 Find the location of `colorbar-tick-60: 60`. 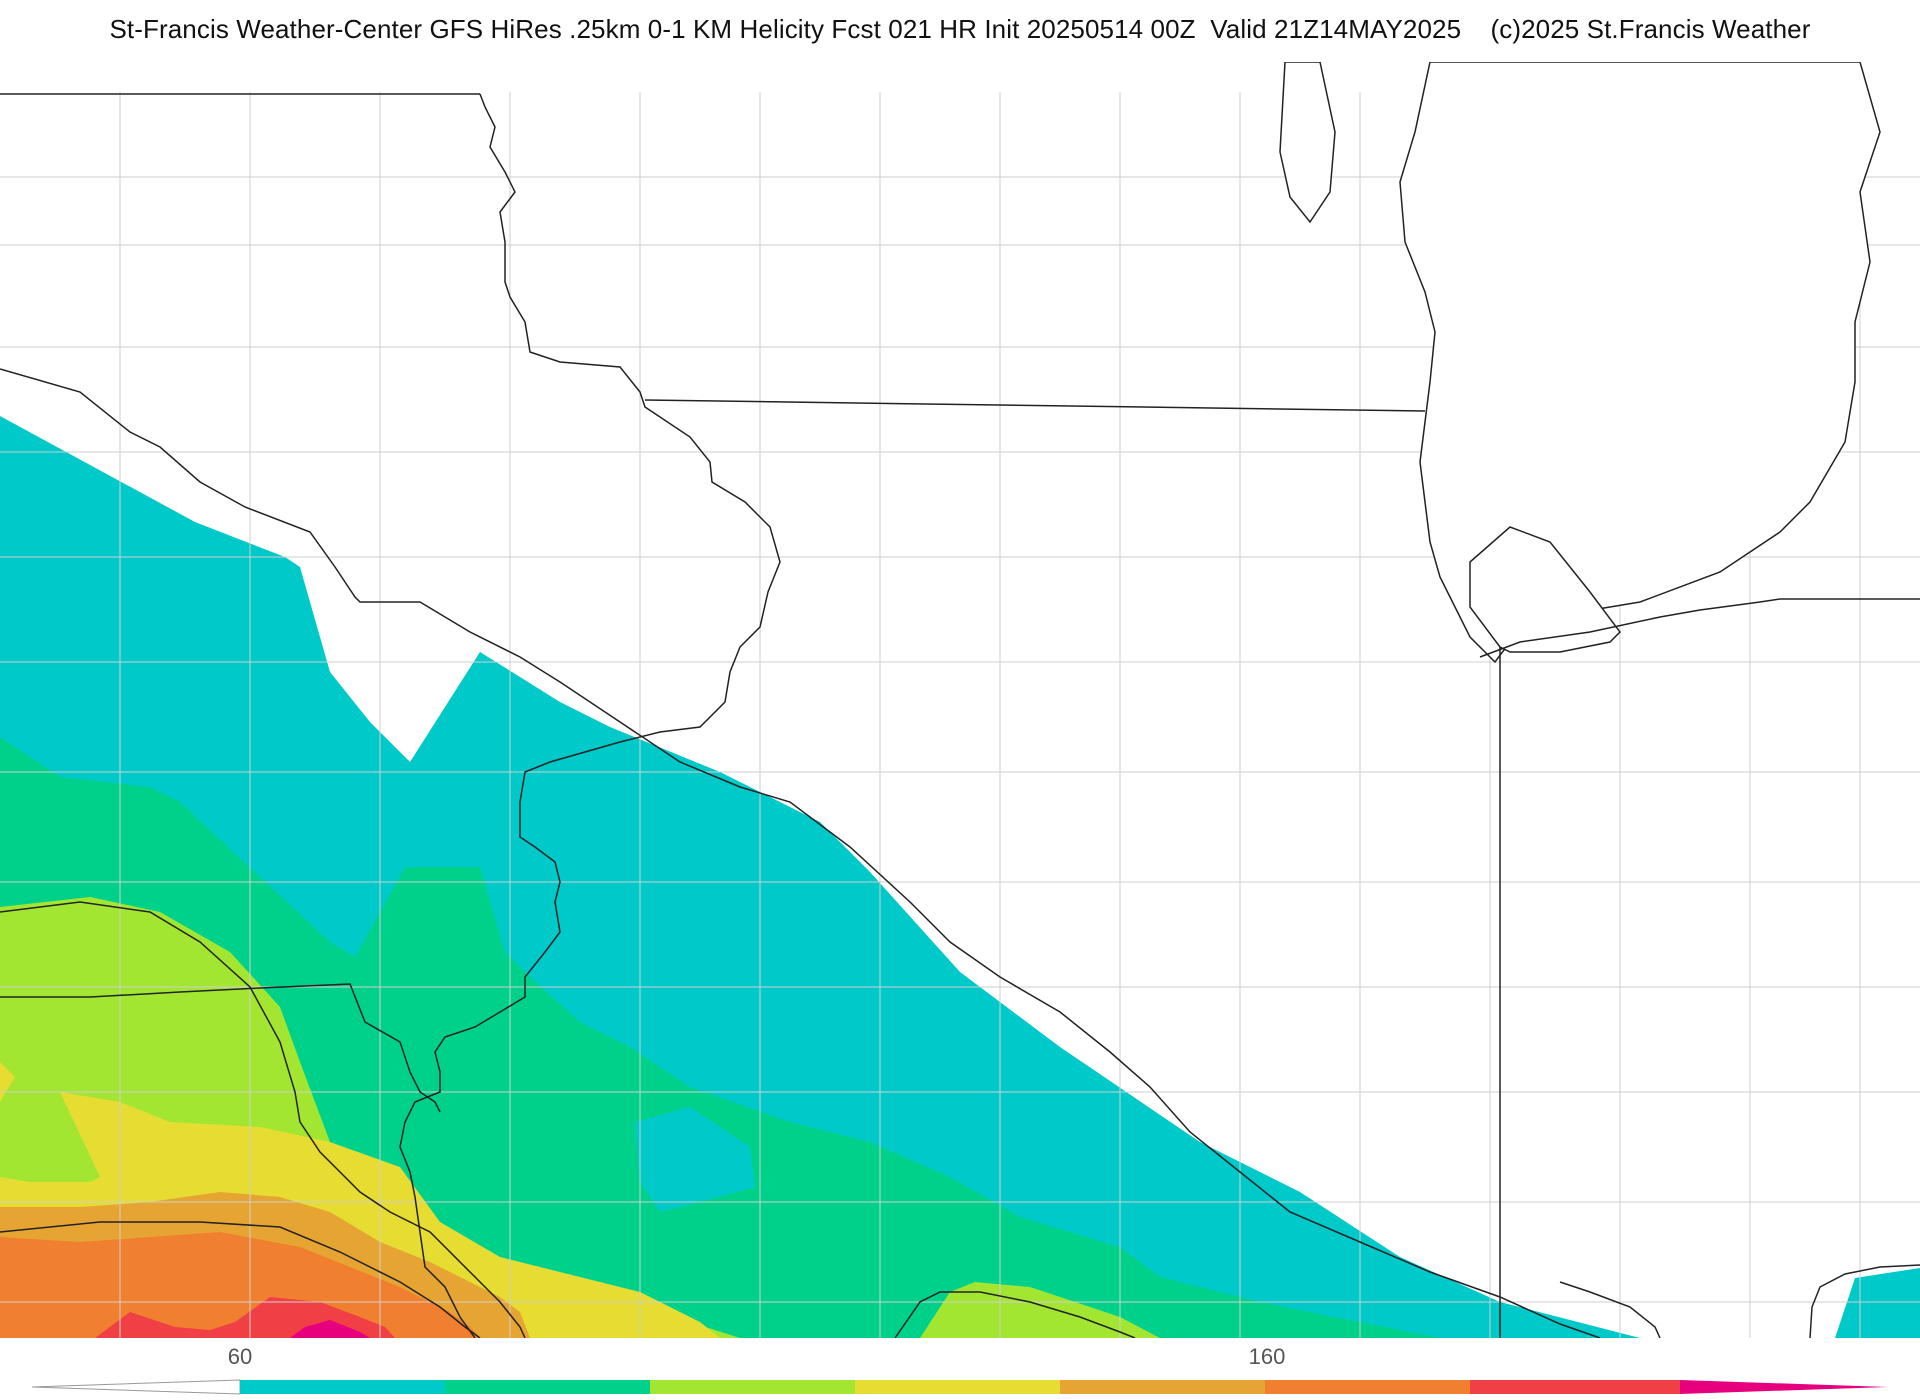

colorbar-tick-60: 60 is located at coordinates (240, 1356).